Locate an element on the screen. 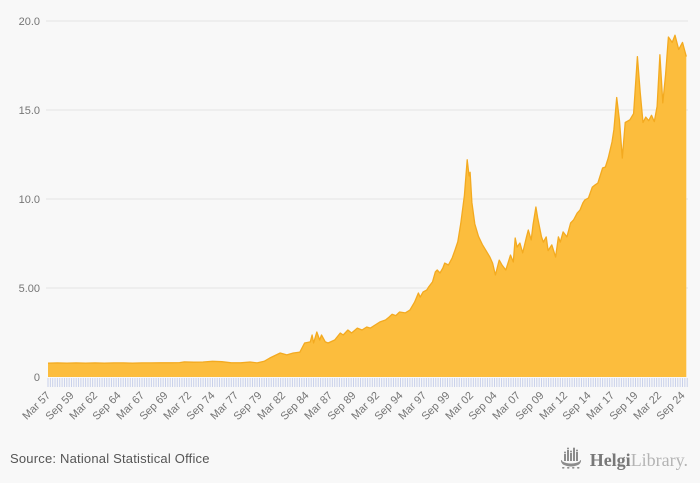 The height and width of the screenshot is (483, 700). svg-text: 0 is located at coordinates (37, 378).